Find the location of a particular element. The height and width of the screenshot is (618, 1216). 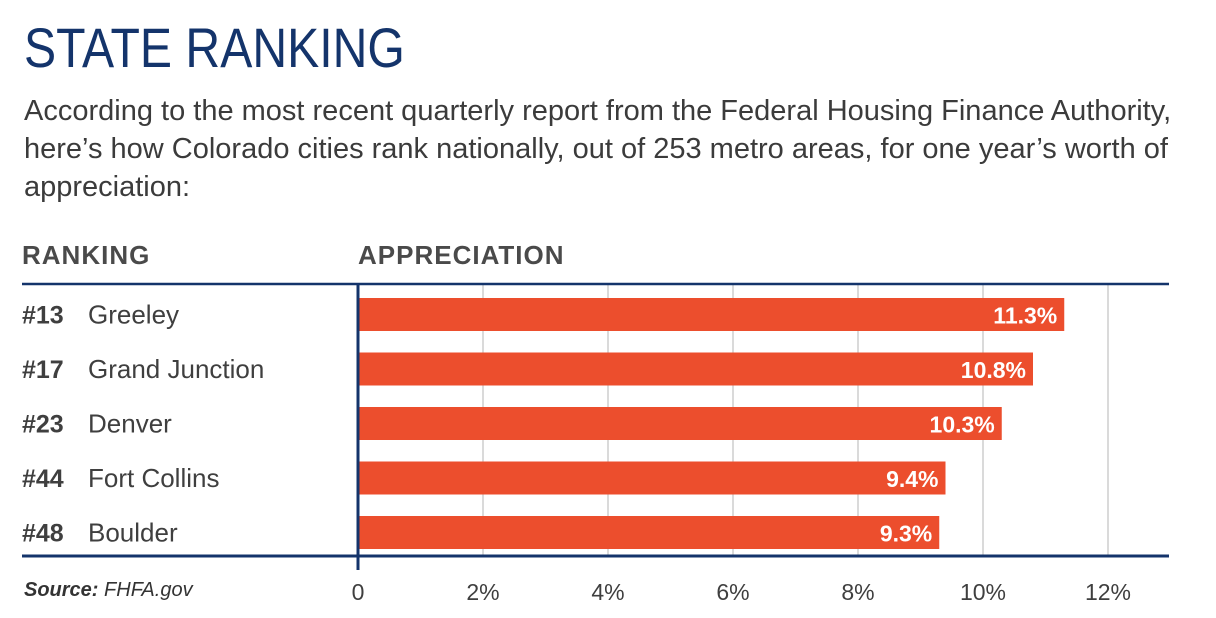

rank-label-2: #23 is located at coordinates (43, 425).